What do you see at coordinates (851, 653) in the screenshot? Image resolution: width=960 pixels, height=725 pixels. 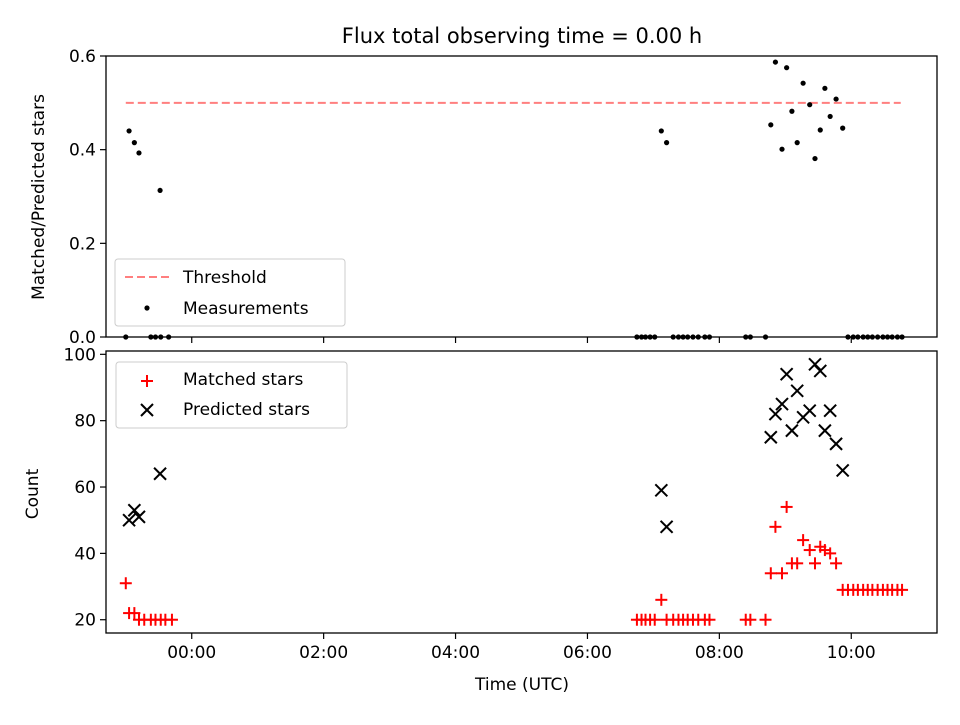 I see `x-tick-label: 10:00` at bounding box center [851, 653].